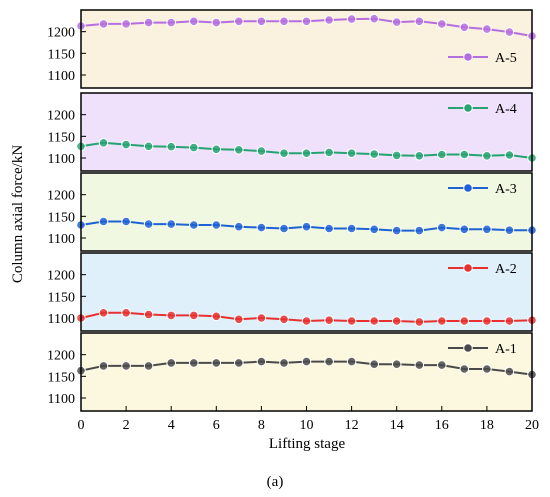 The height and width of the screenshot is (497, 550). What do you see at coordinates (216, 425) in the screenshot?
I see `x-tick-label: 6` at bounding box center [216, 425].